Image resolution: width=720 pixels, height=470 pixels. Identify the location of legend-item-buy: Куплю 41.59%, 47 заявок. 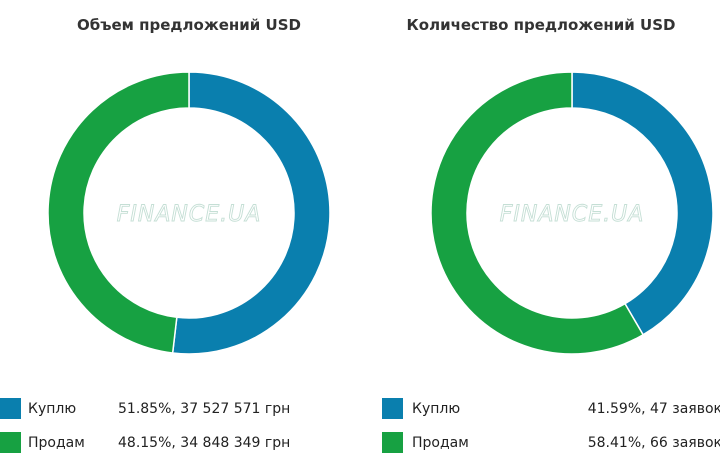
(540, 408).